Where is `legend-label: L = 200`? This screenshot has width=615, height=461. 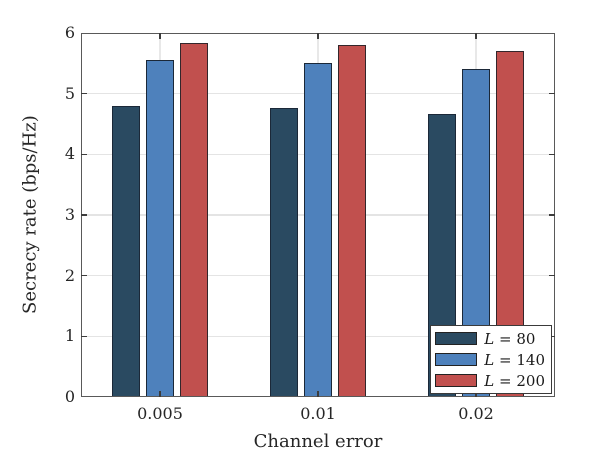
legend-label: L = 200 is located at coordinates (514, 381).